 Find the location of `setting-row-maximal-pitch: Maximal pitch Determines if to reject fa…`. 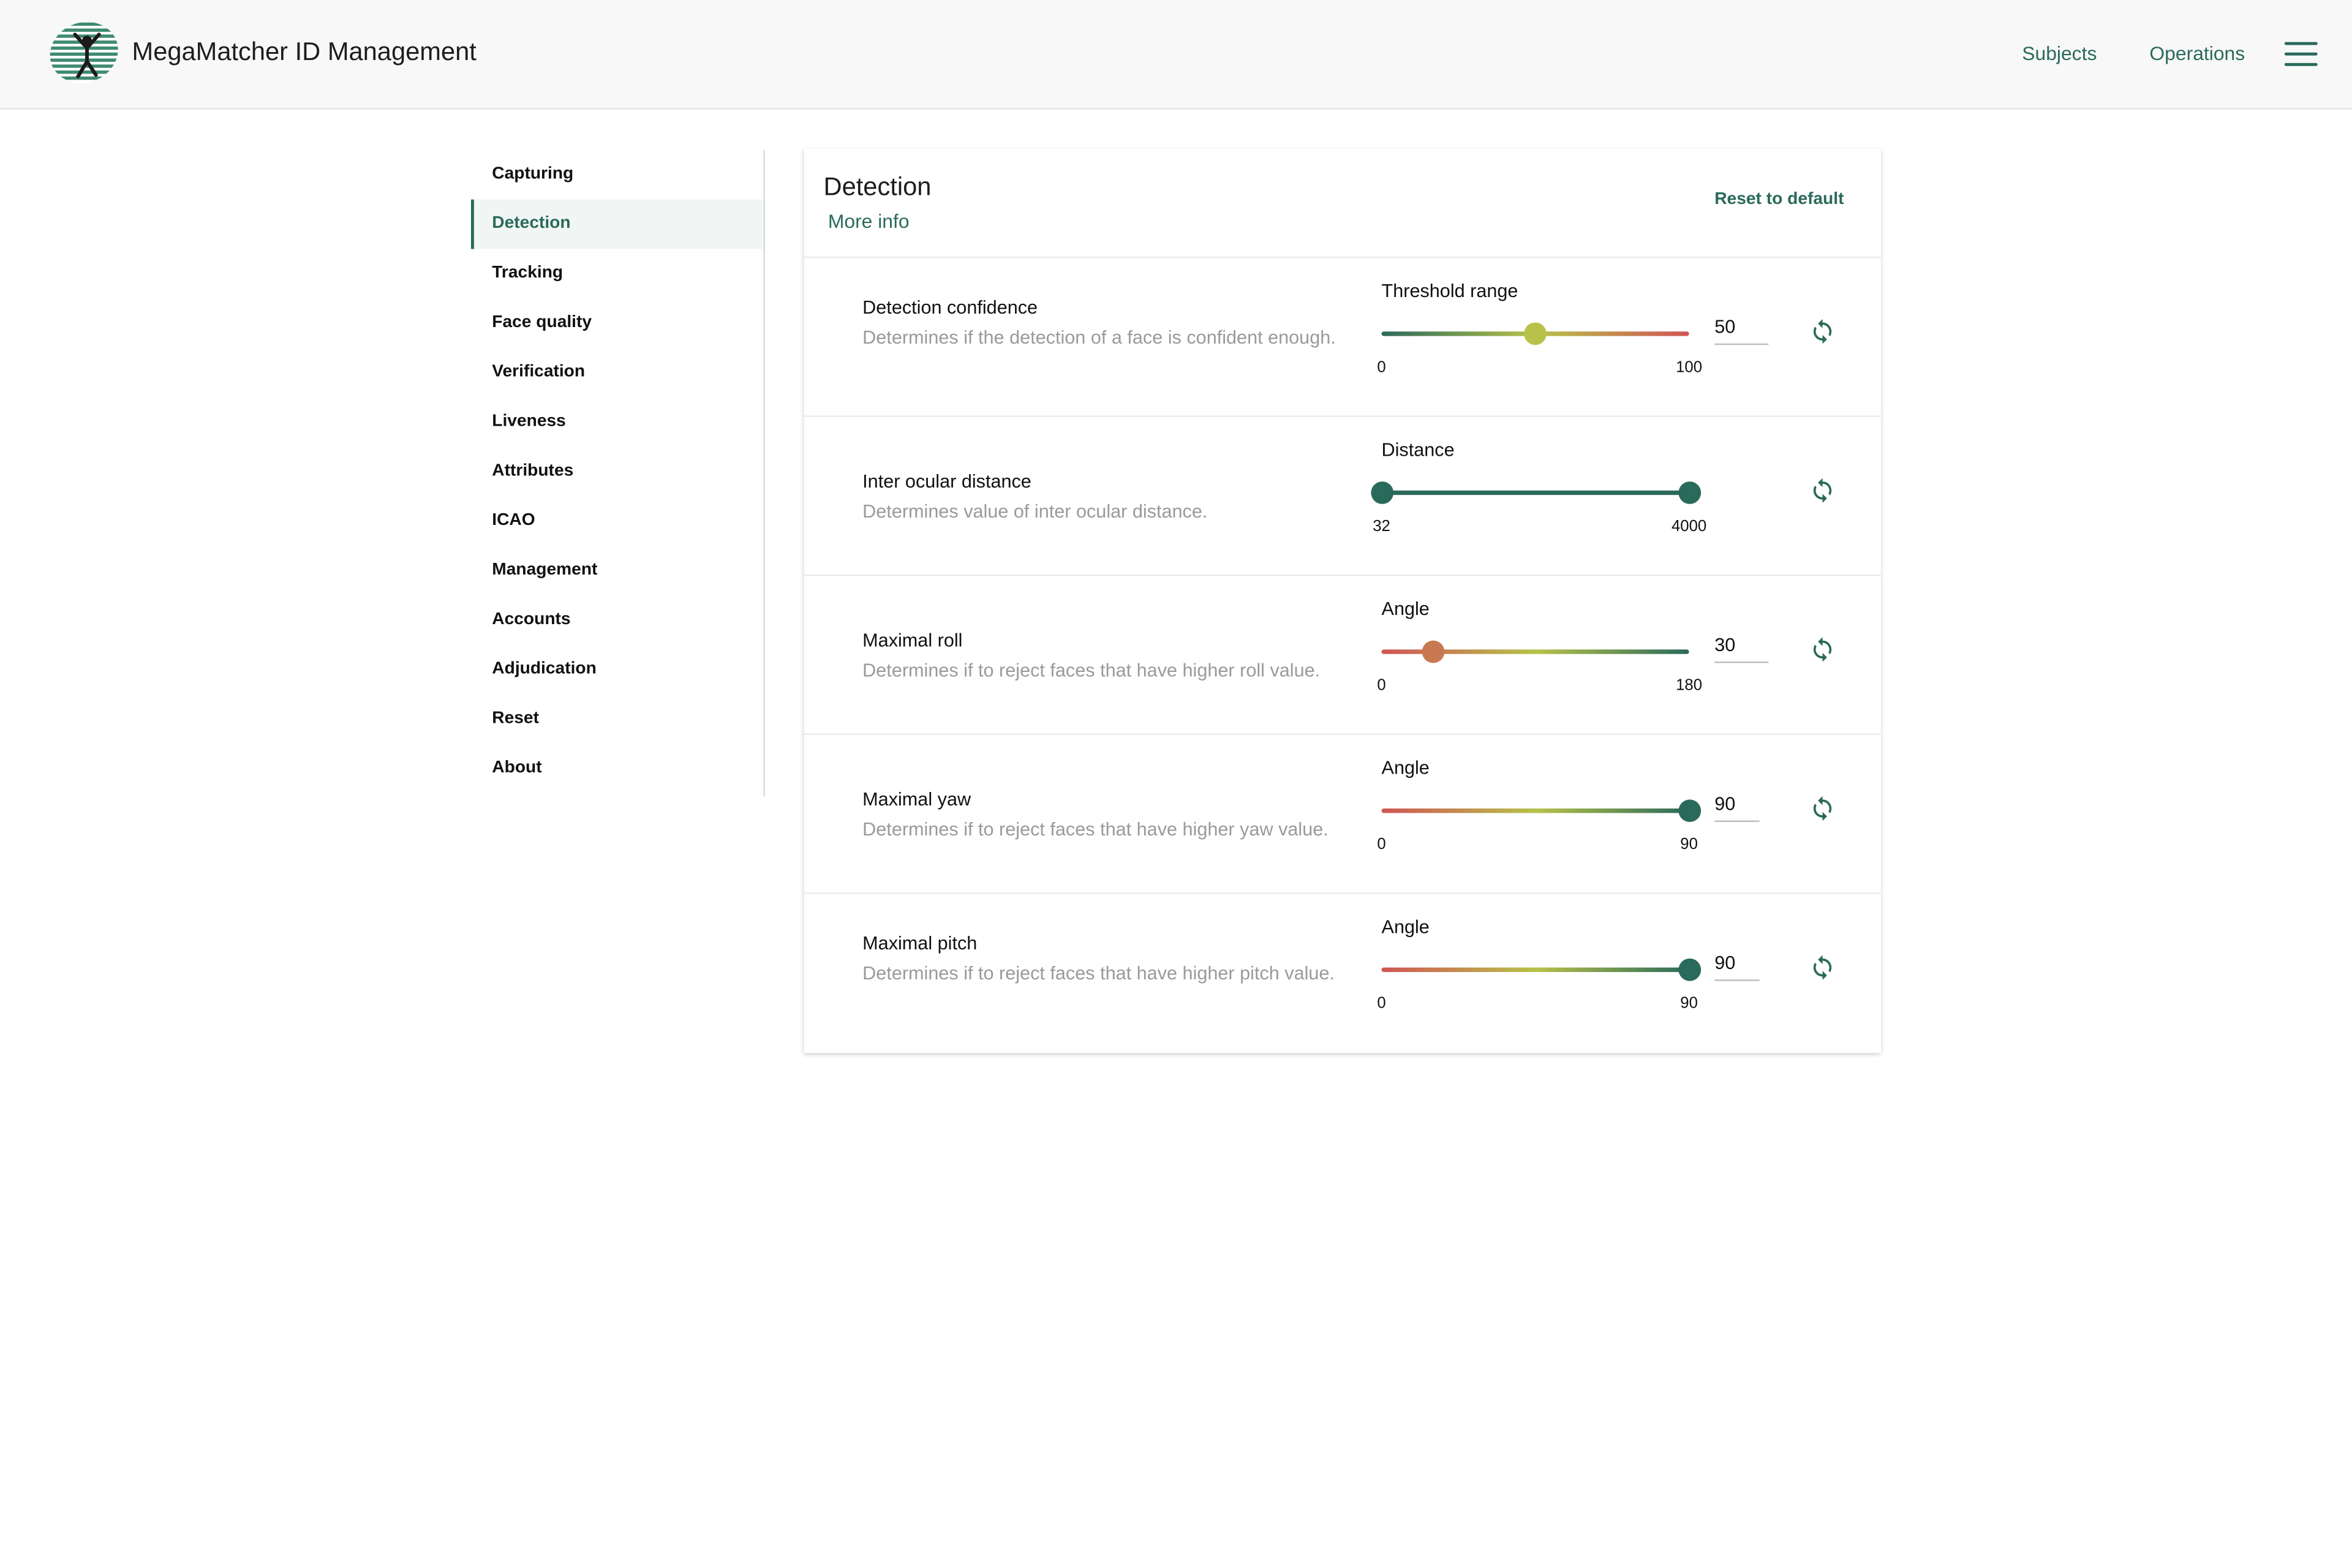

setting-row-maximal-pitch: Maximal pitch Determines if to reject fa… is located at coordinates (1343, 973).